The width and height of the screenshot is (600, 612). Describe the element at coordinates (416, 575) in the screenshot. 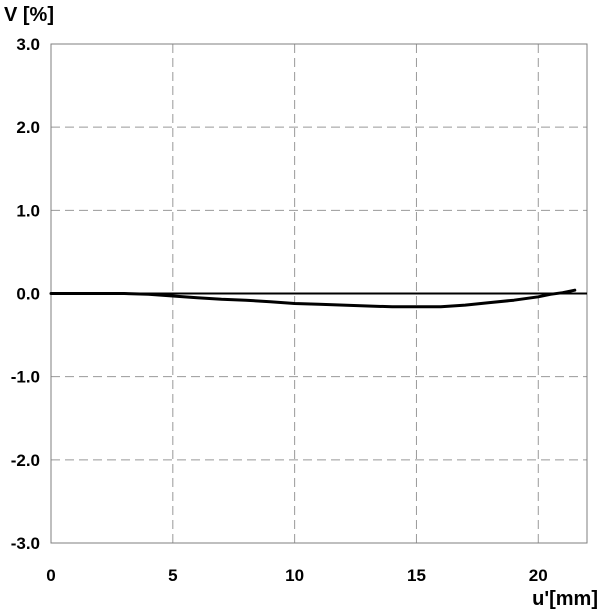

I see `x-tick-label: 15` at that location.